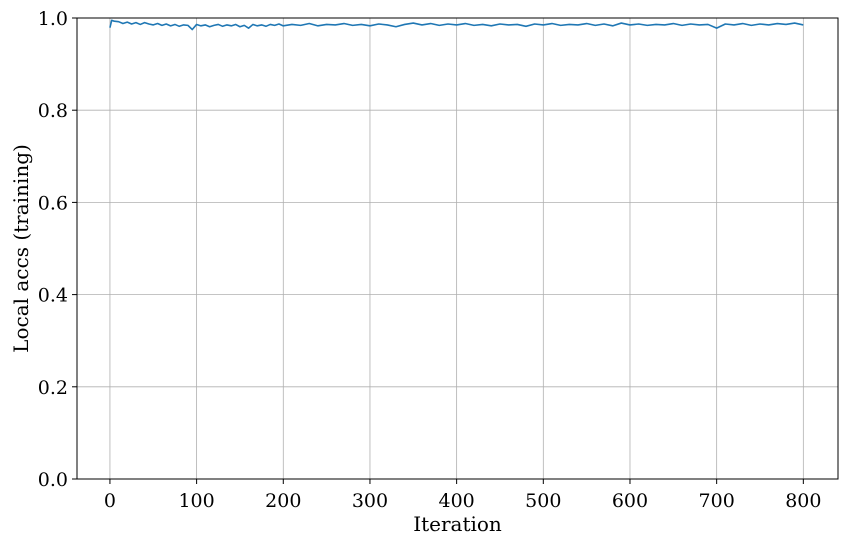 This screenshot has height=545, width=861. Describe the element at coordinates (53, 249) in the screenshot. I see `y-tick-labels: 0.0 0.2 0.4 0.6 0.8 1.0` at that location.